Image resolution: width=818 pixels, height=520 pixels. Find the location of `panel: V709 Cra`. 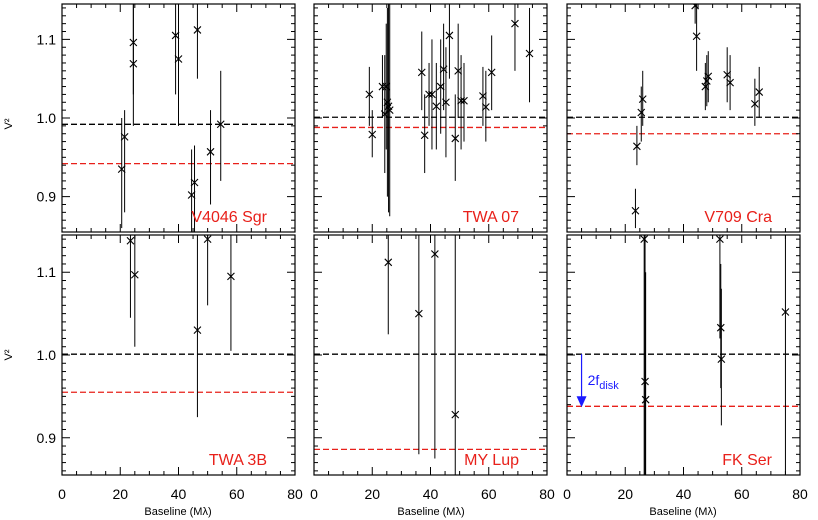

panel: V709 Cra is located at coordinates (683, 118).